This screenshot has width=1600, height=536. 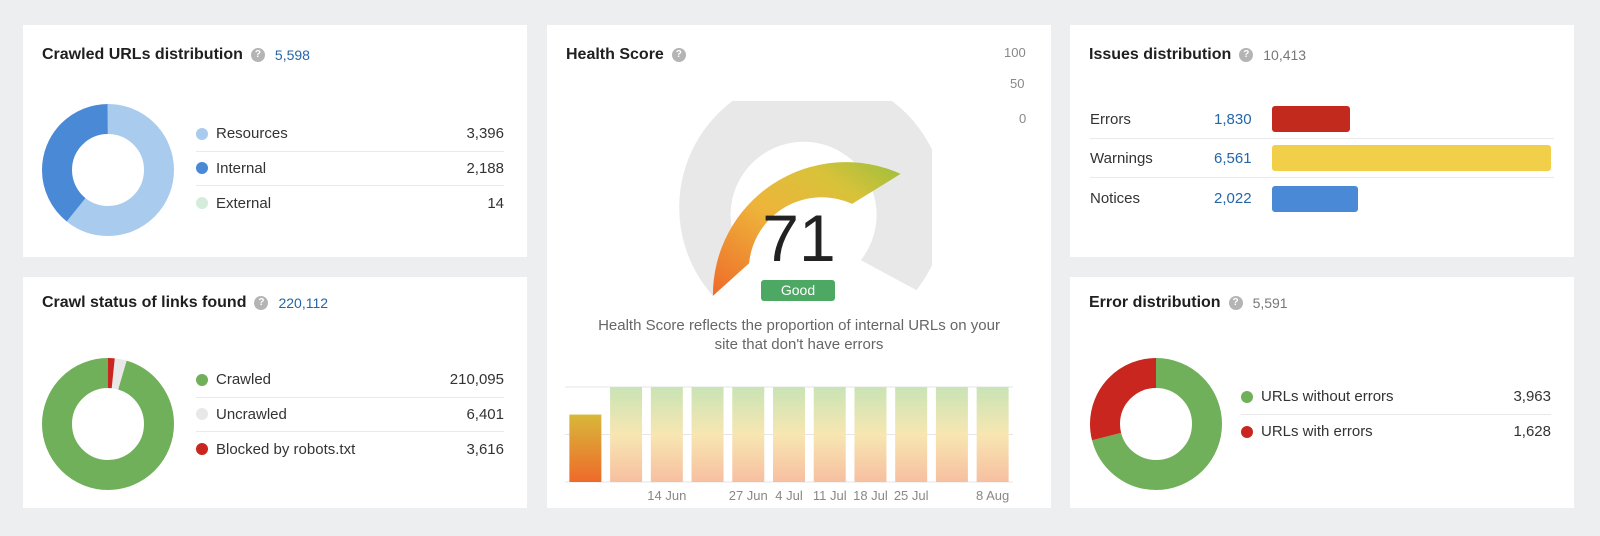 I want to click on error-dist-title-row: Error distribution ? 5,591, so click(x=1188, y=303).